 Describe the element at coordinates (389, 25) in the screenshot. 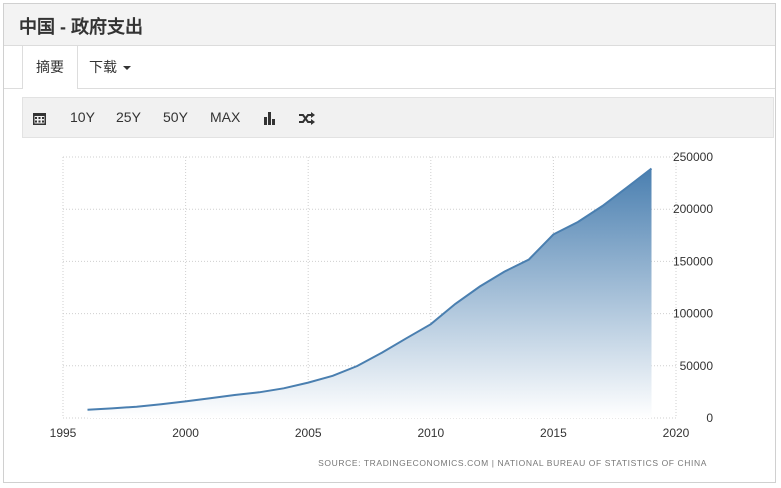

I see `title-bar: 中国 - 政府支出` at that location.